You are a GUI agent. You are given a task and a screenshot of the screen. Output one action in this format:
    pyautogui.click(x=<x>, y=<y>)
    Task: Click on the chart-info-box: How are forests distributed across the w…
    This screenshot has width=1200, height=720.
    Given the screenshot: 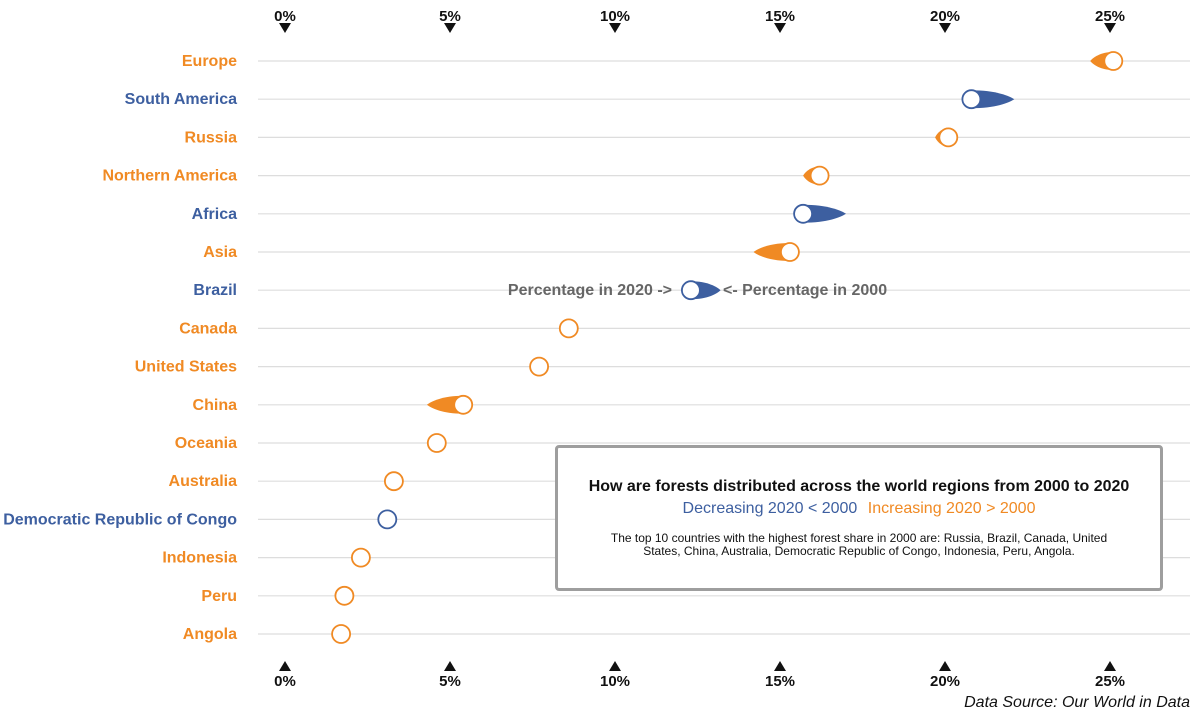 What is the action you would take?
    pyautogui.click(x=859, y=518)
    